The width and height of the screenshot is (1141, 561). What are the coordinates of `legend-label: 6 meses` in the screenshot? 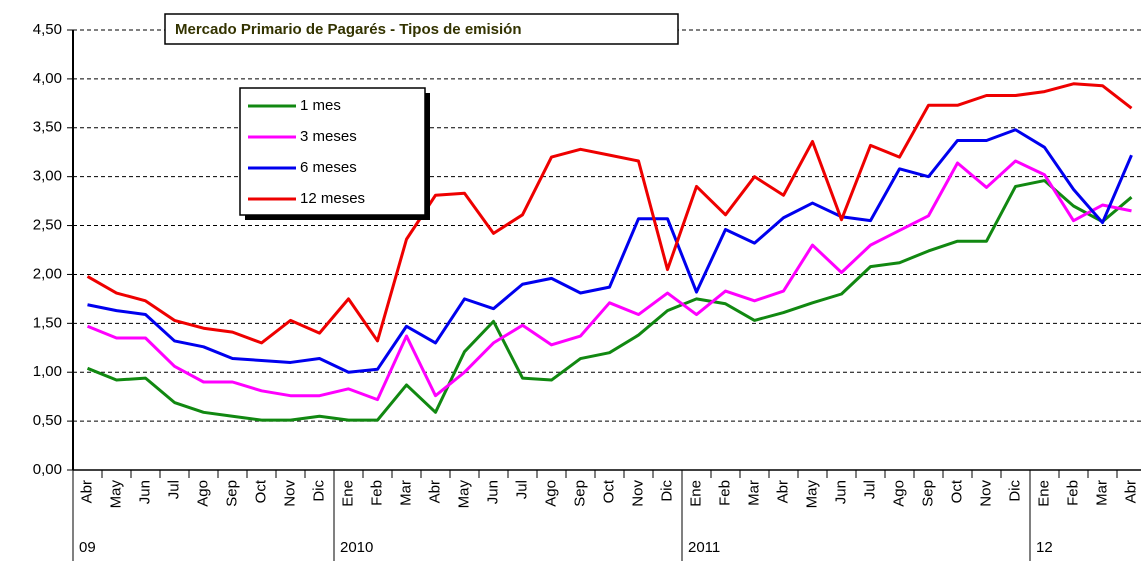 It's located at (328, 167).